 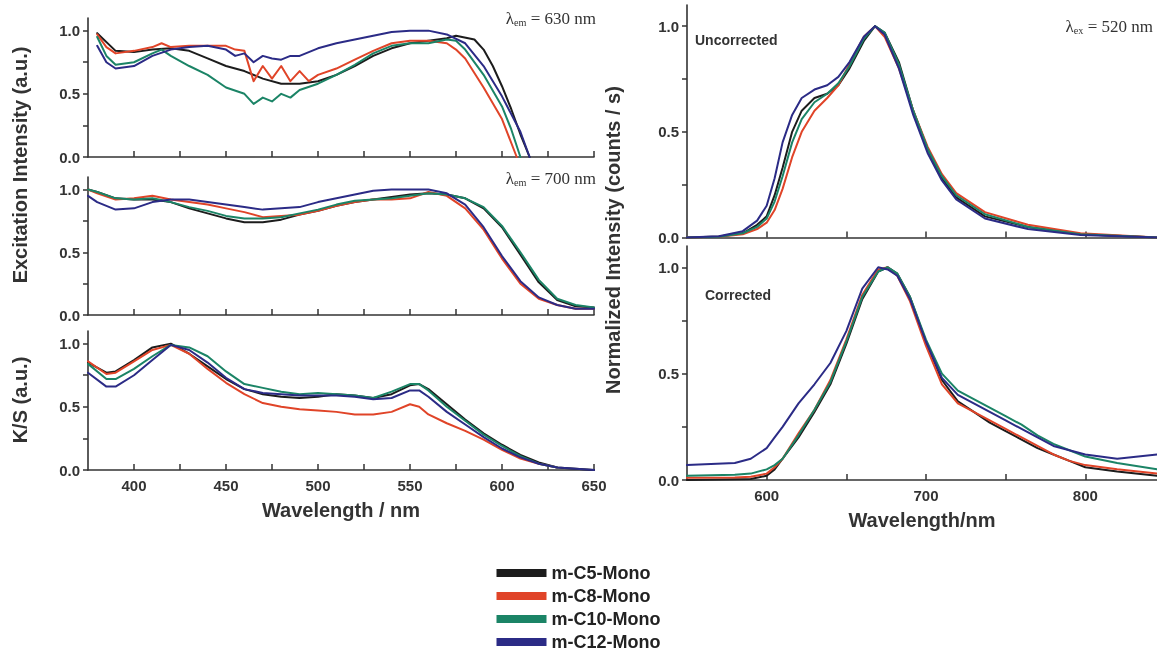 What do you see at coordinates (134, 485) in the screenshot?
I see `x-tick-label: 400` at bounding box center [134, 485].